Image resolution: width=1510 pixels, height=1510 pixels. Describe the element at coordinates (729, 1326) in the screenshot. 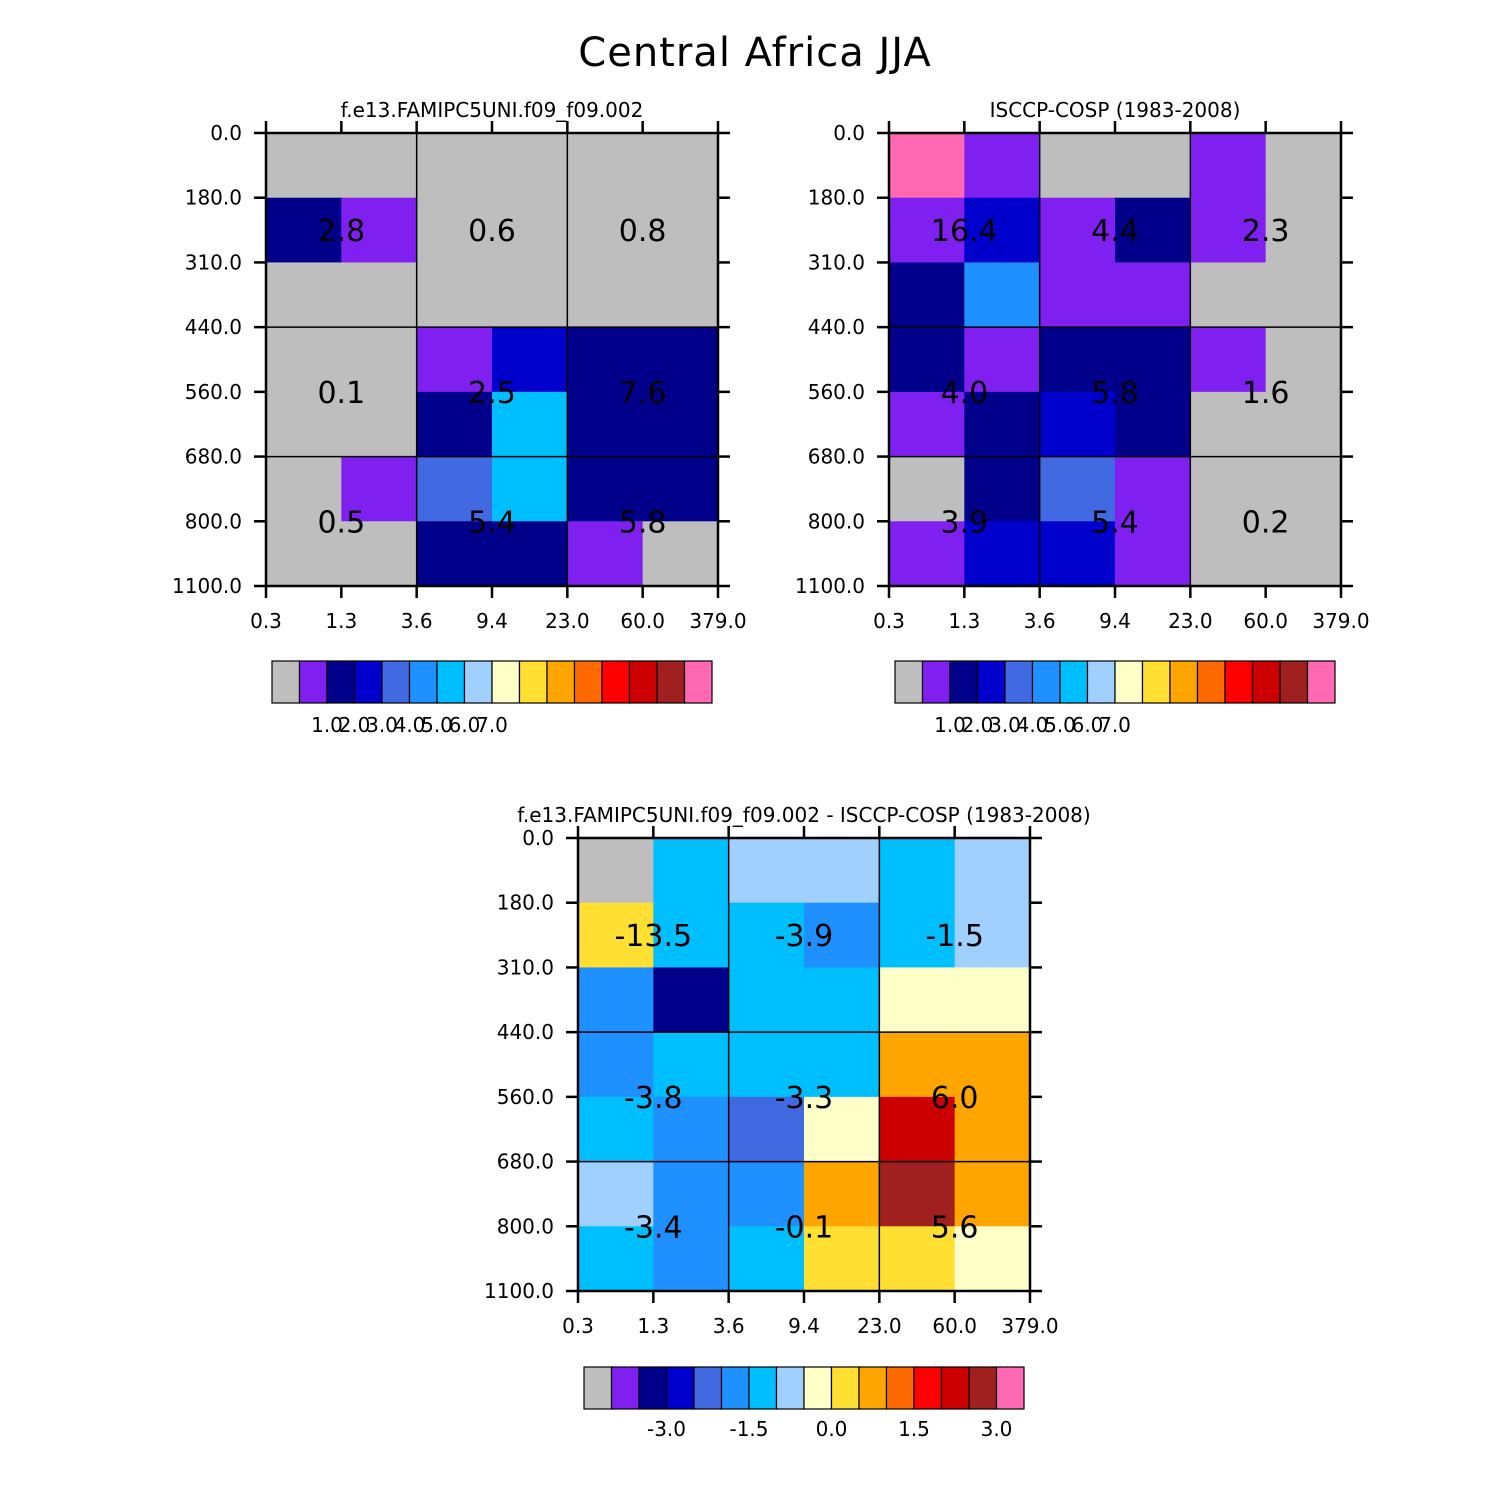

I see `x-tick-label: 3.6` at that location.